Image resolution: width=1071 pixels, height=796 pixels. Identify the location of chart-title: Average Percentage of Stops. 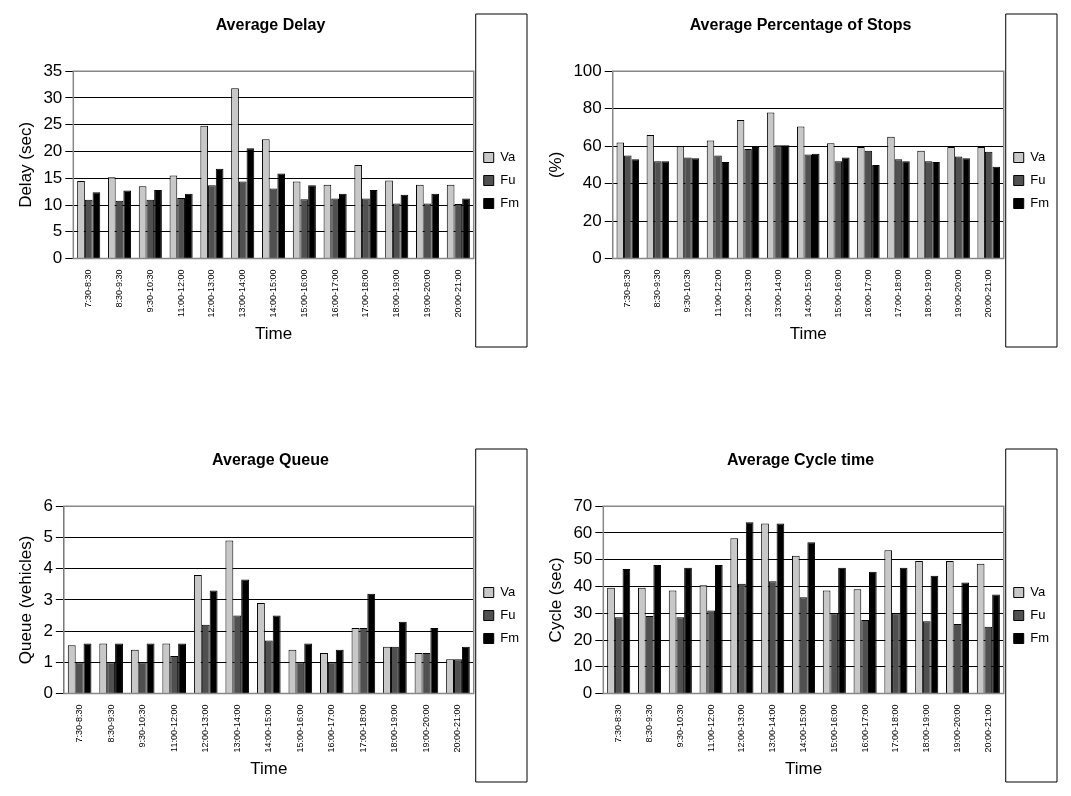
(800, 25).